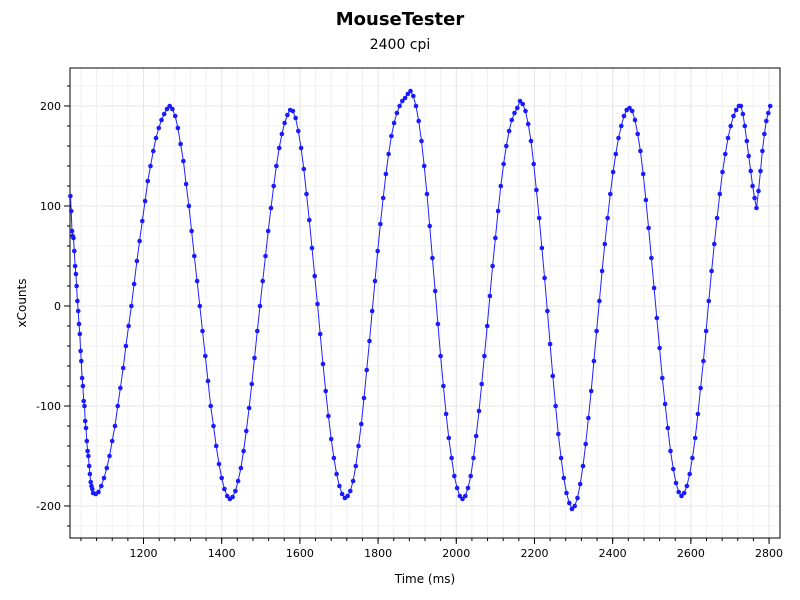 This screenshot has height=600, width=800. I want to click on x-tick-label: 2200, so click(534, 553).